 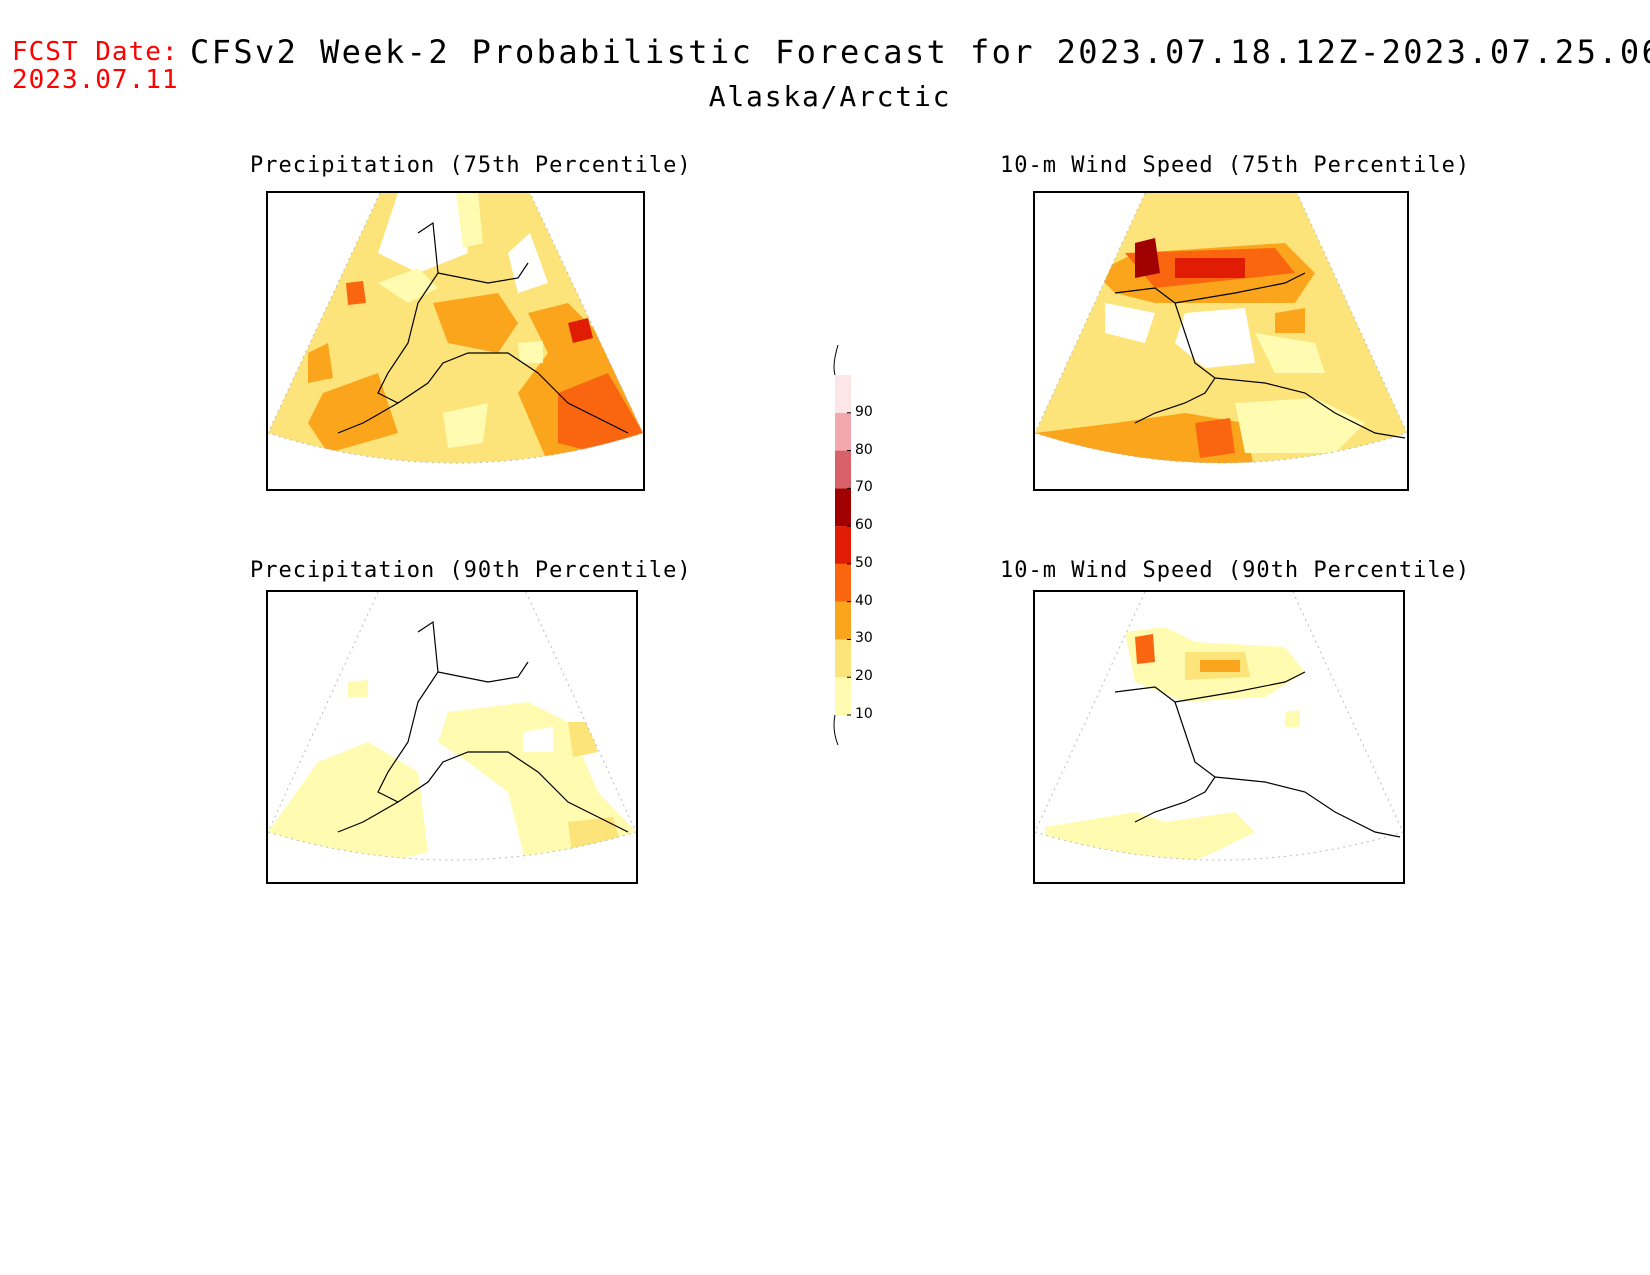 What do you see at coordinates (95, 80) in the screenshot?
I see `fcst-date-value: 2023.07.11` at bounding box center [95, 80].